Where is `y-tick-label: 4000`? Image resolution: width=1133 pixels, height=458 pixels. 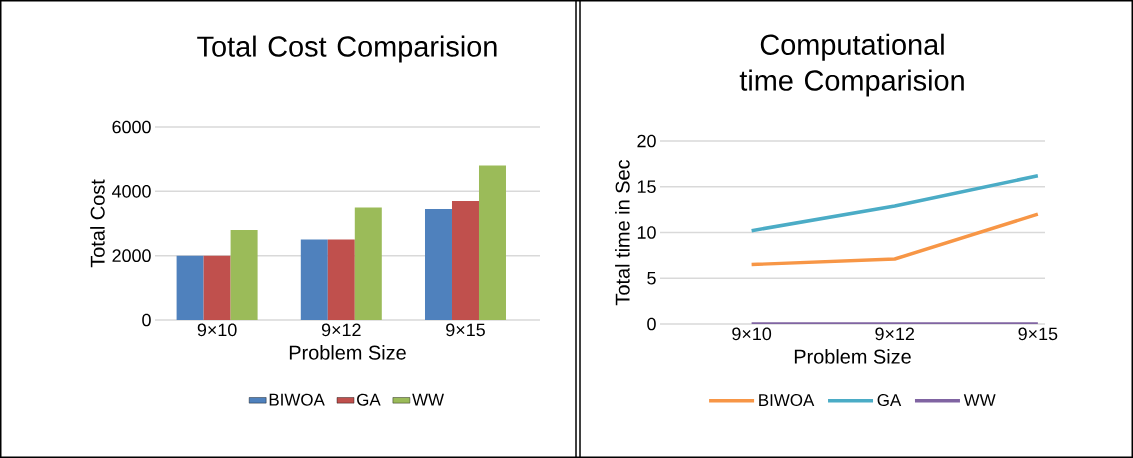 y-tick-label: 4000 is located at coordinates (131, 191).